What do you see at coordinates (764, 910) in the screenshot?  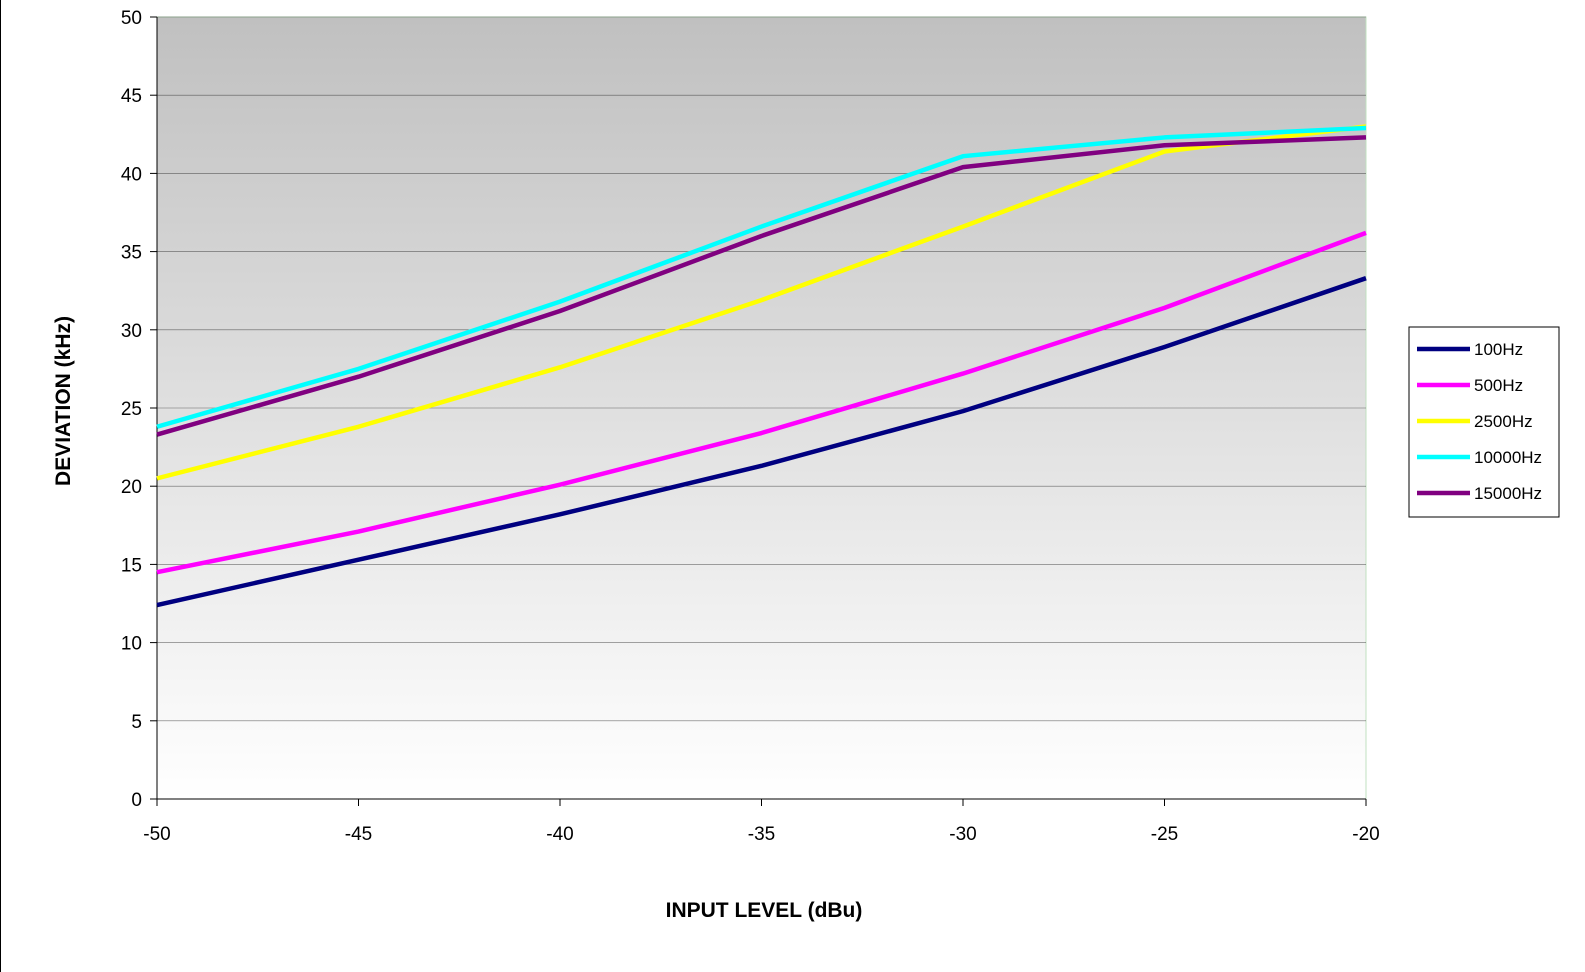 I see `x-axis-title: INPUT LEVEL (dBu)` at bounding box center [764, 910].